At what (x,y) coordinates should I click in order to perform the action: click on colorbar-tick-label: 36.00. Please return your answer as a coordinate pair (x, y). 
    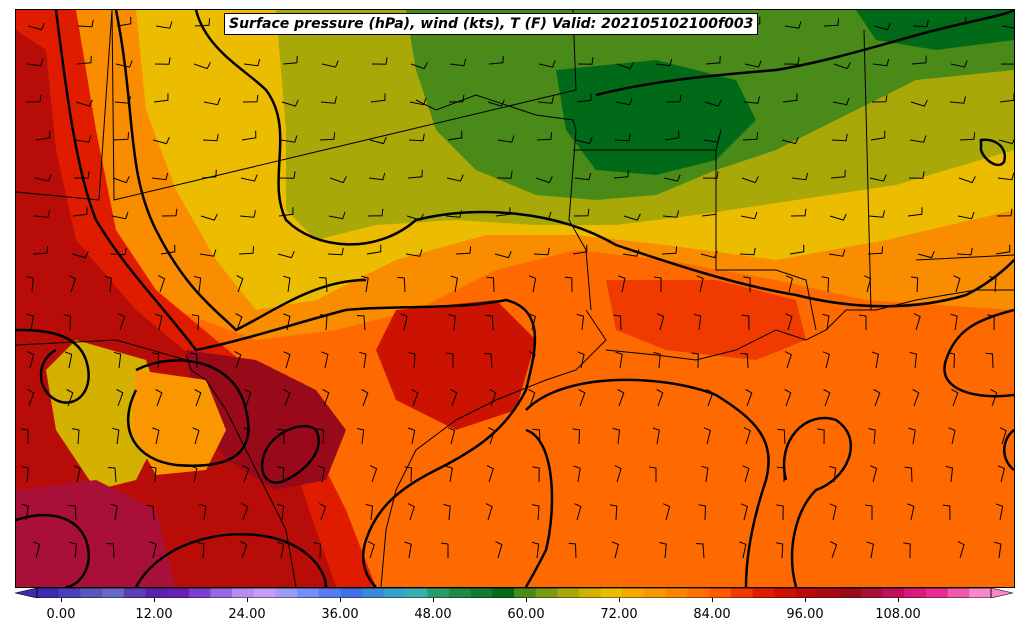
    Looking at the image, I should click on (340, 614).